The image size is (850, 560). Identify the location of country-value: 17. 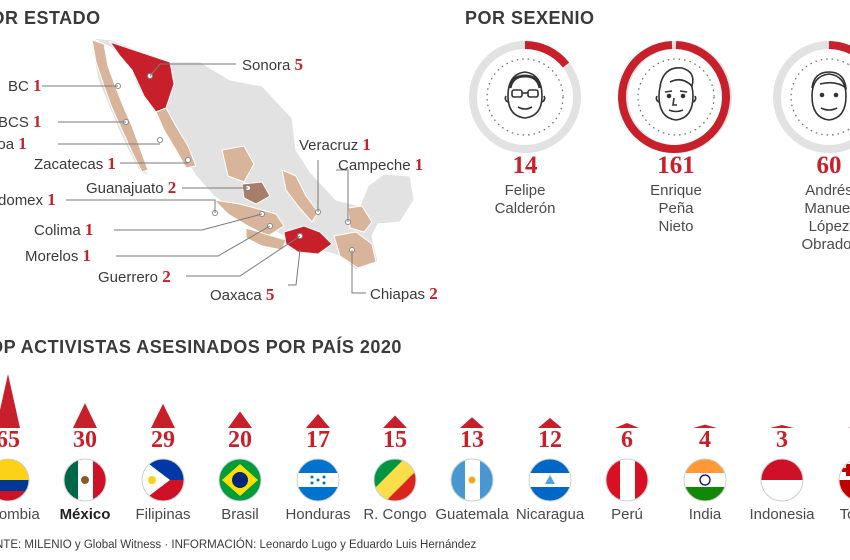
(318, 440).